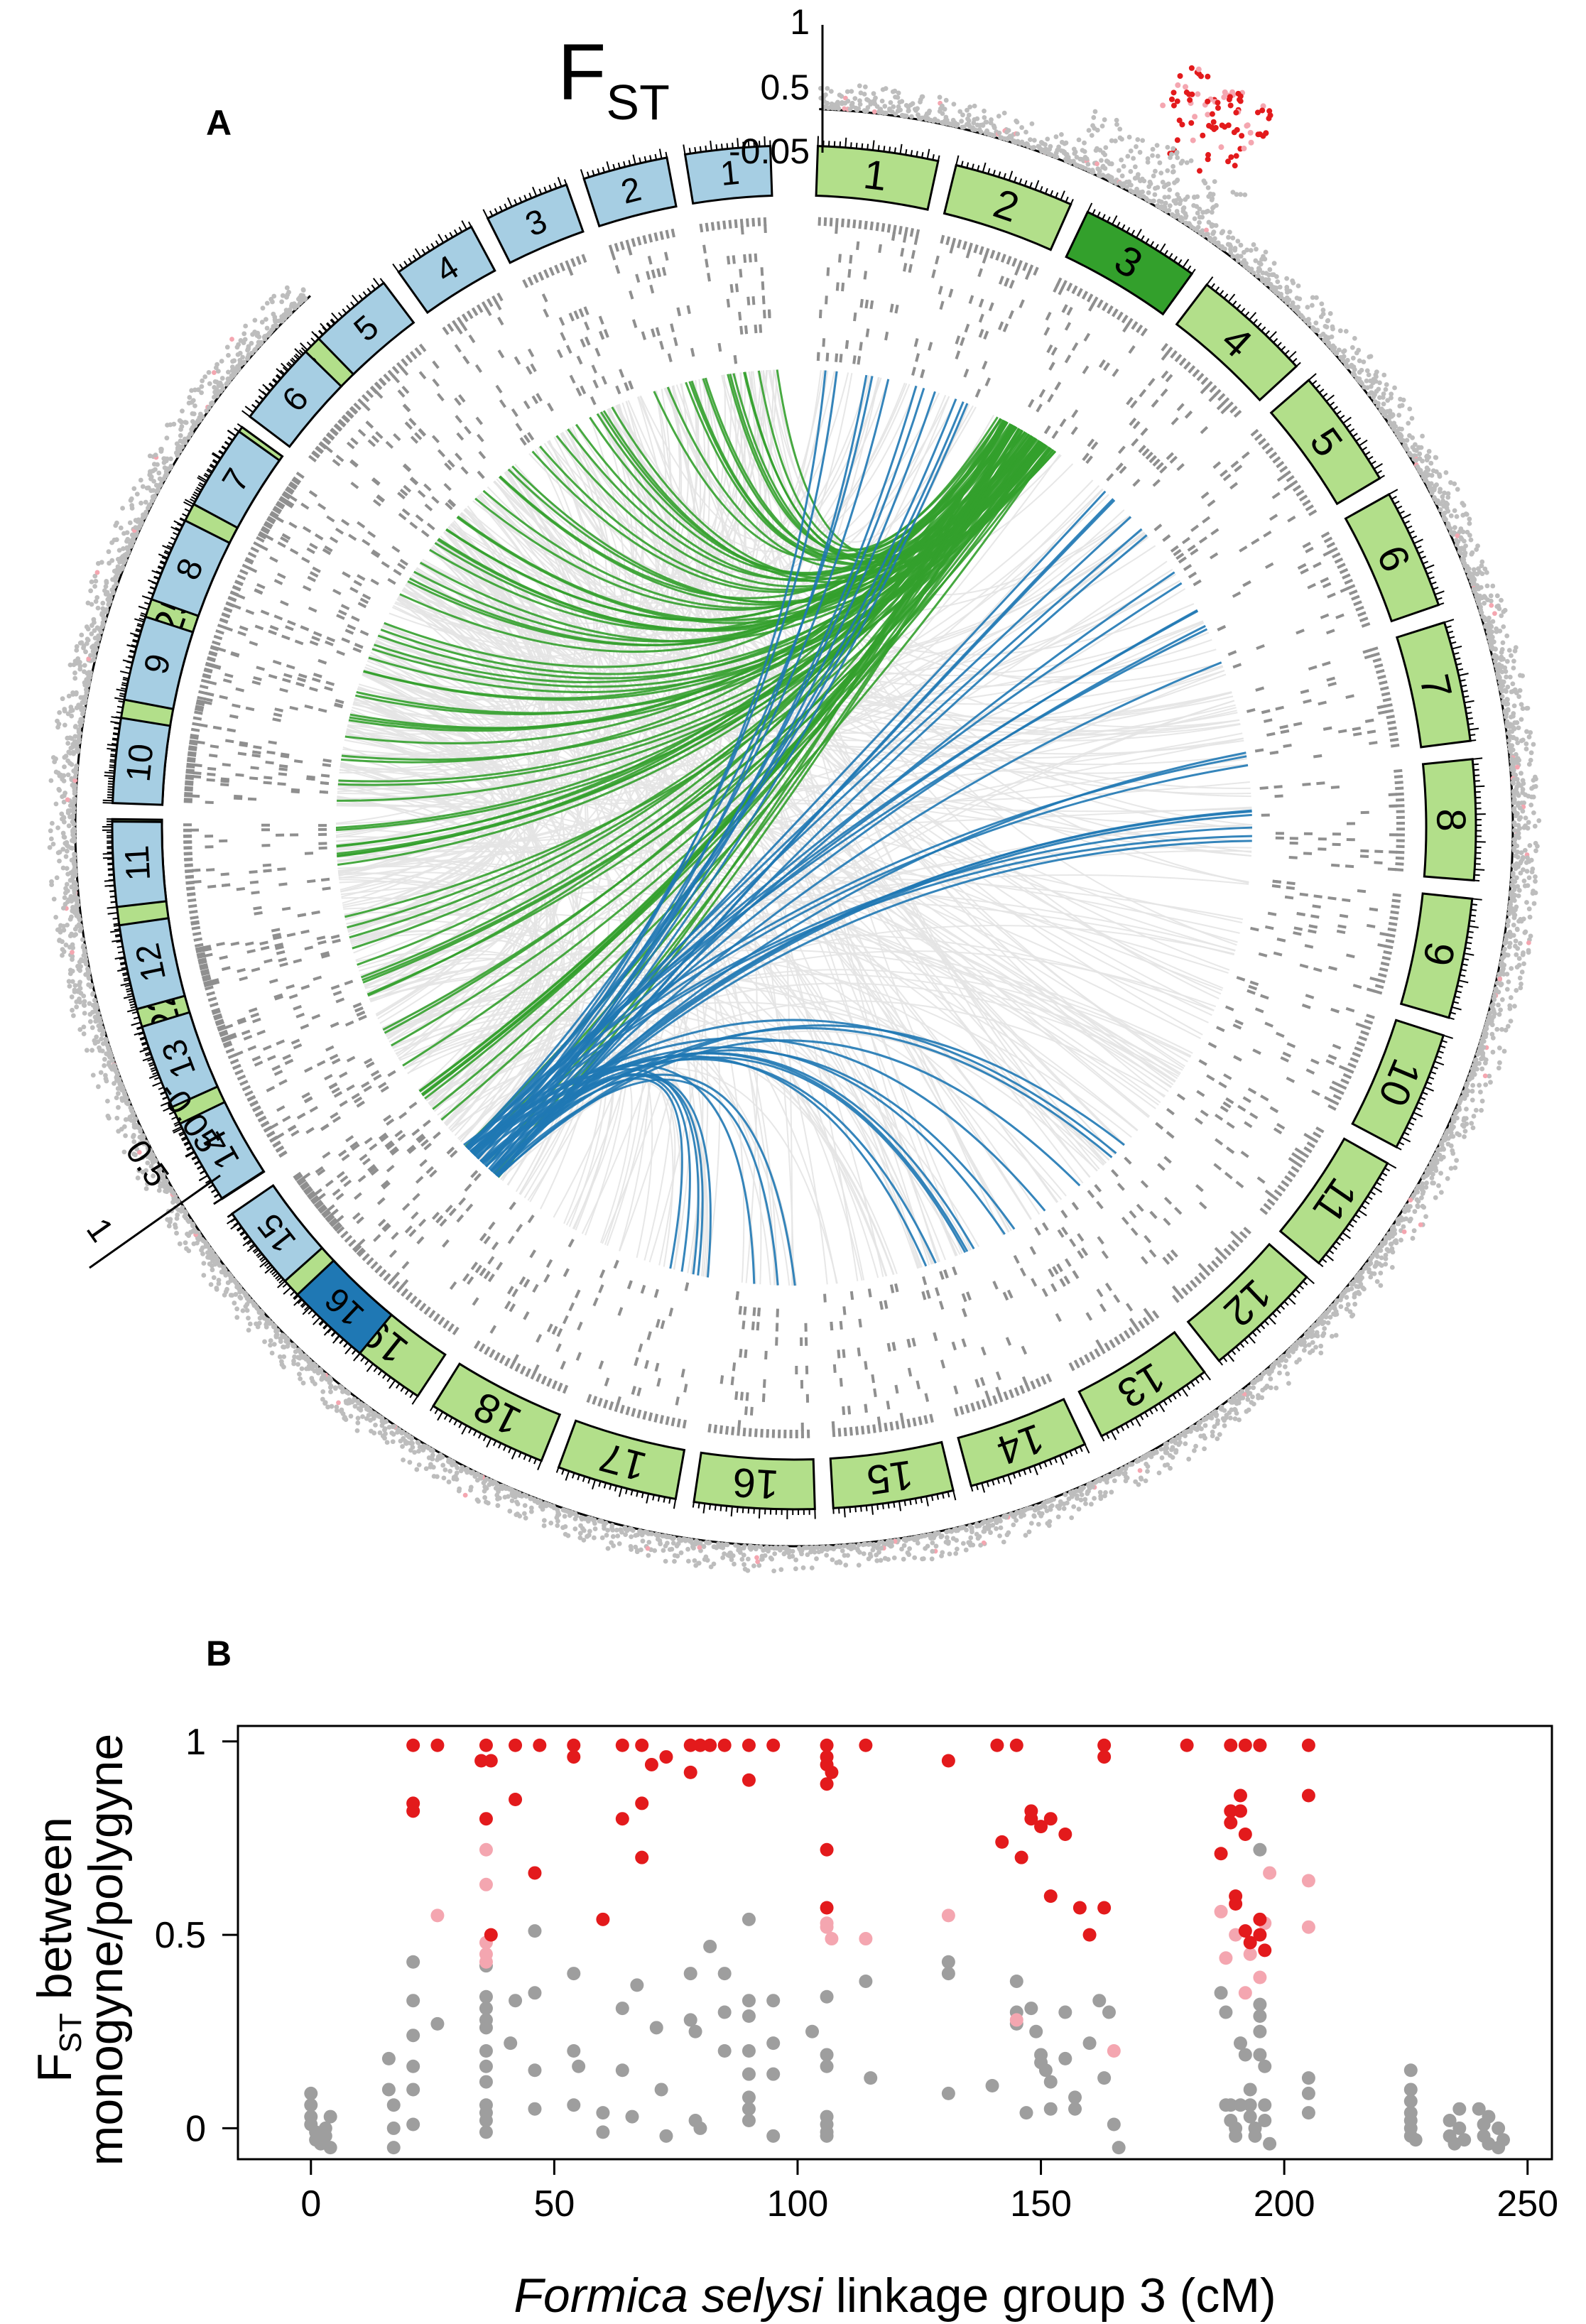 This screenshot has height=2324, width=1586. Describe the element at coordinates (708, 733) in the screenshot. I see `green-link` at that location.